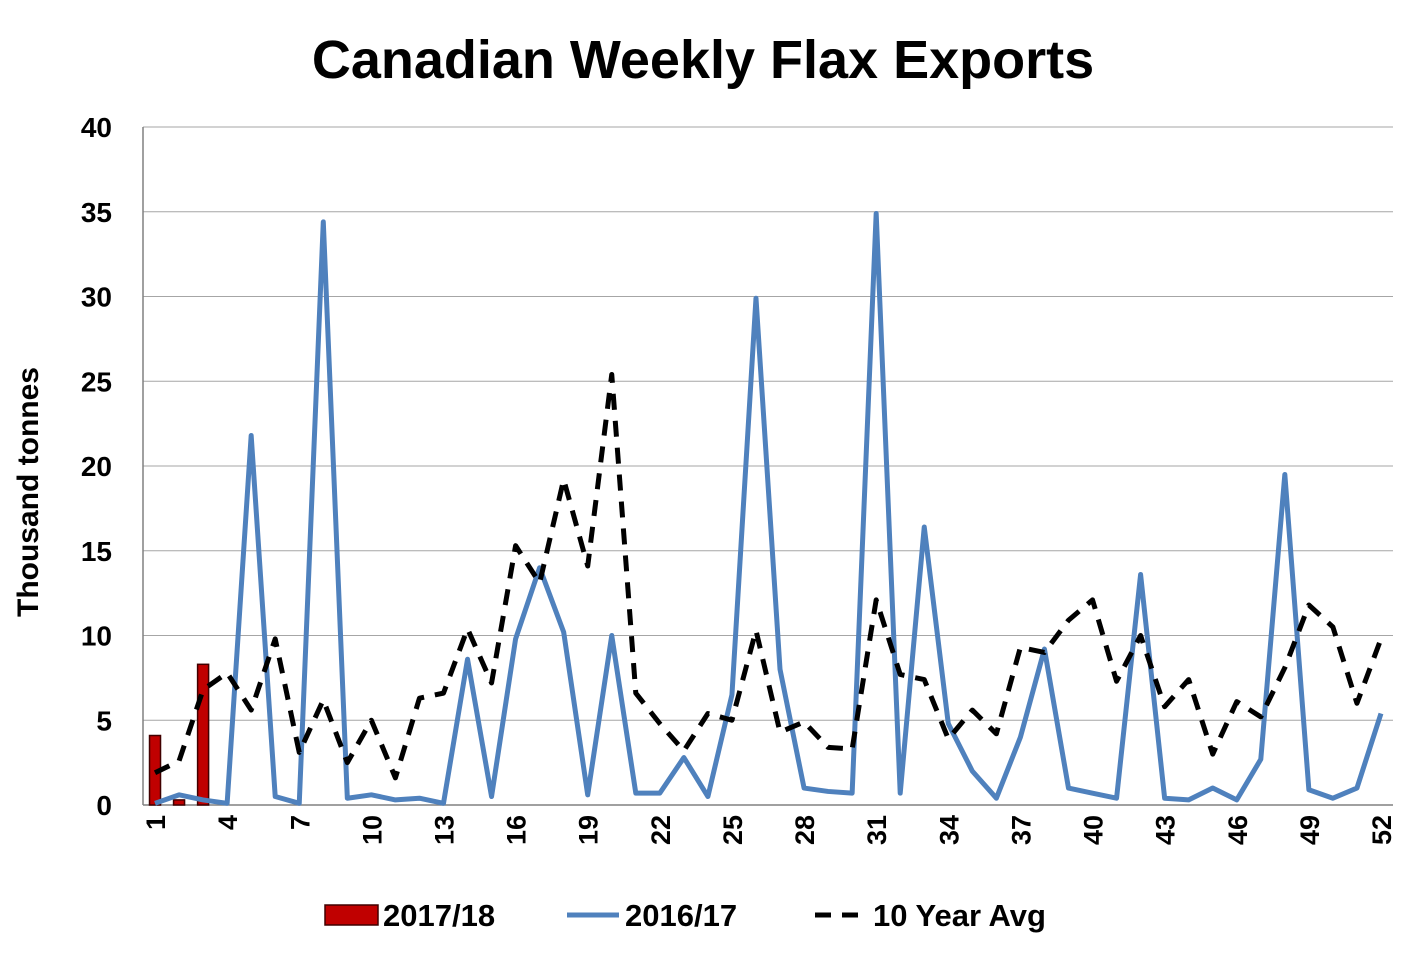 The width and height of the screenshot is (1406, 956). What do you see at coordinates (96, 212) in the screenshot?
I see `y-tick-label: 35` at bounding box center [96, 212].